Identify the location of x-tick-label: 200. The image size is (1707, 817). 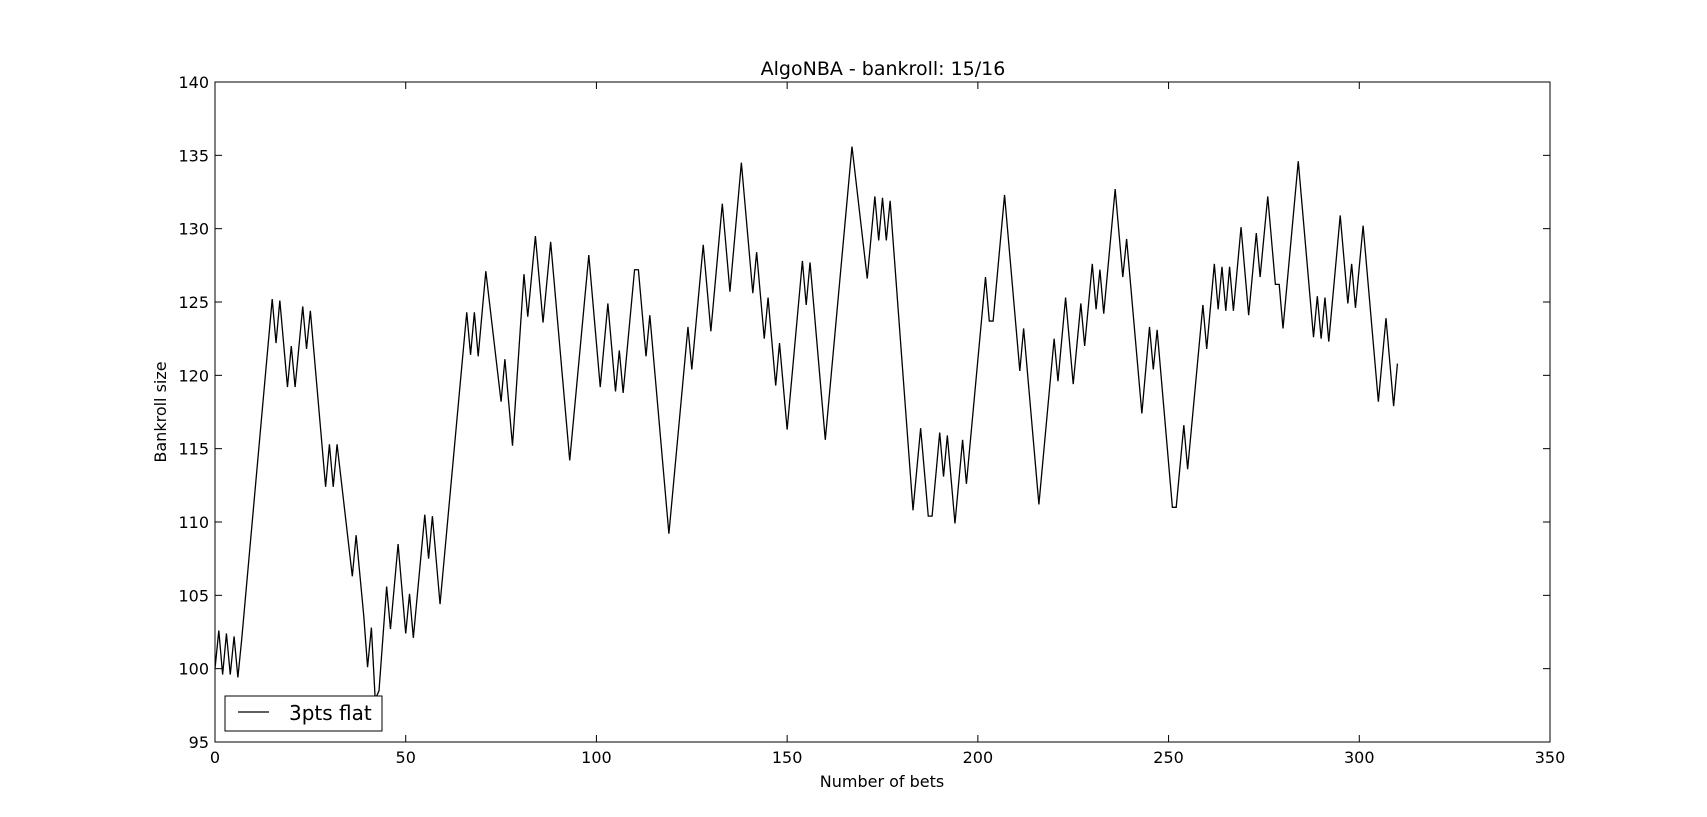
(978, 757).